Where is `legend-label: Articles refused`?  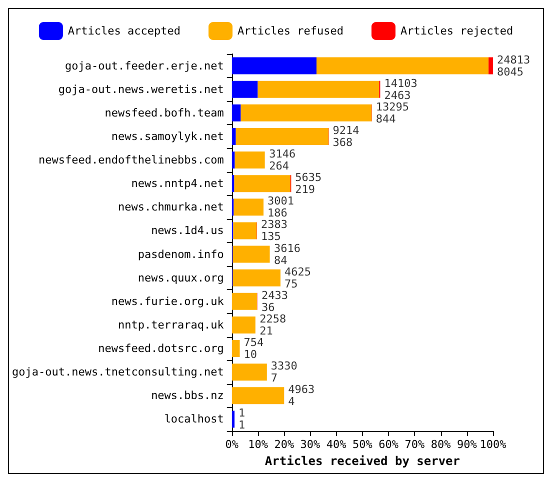
legend-label: Articles refused is located at coordinates (291, 31).